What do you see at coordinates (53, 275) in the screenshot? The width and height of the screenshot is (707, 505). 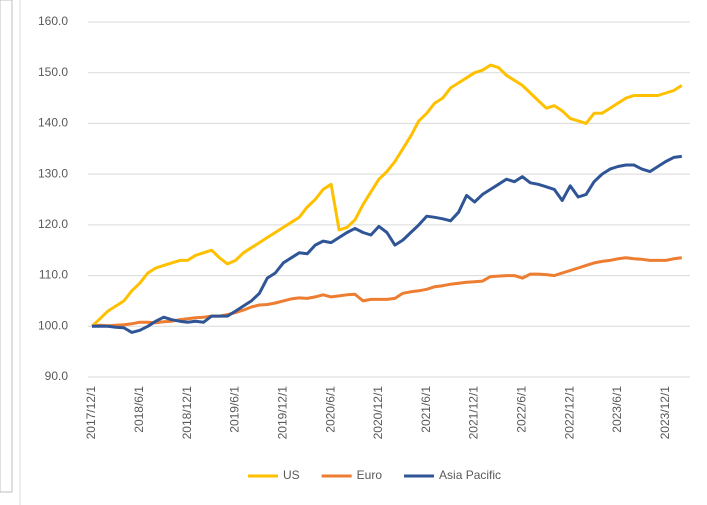 I see `y-tick-label: 110.0` at bounding box center [53, 275].